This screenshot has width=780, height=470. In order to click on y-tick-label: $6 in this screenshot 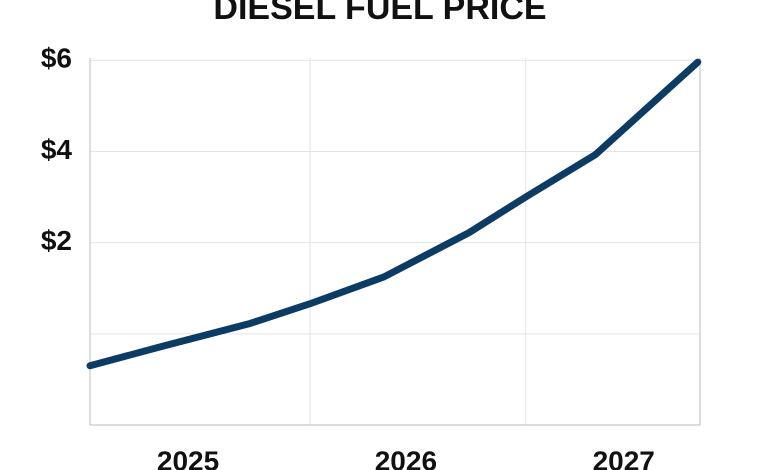, I will do `click(56, 58)`.